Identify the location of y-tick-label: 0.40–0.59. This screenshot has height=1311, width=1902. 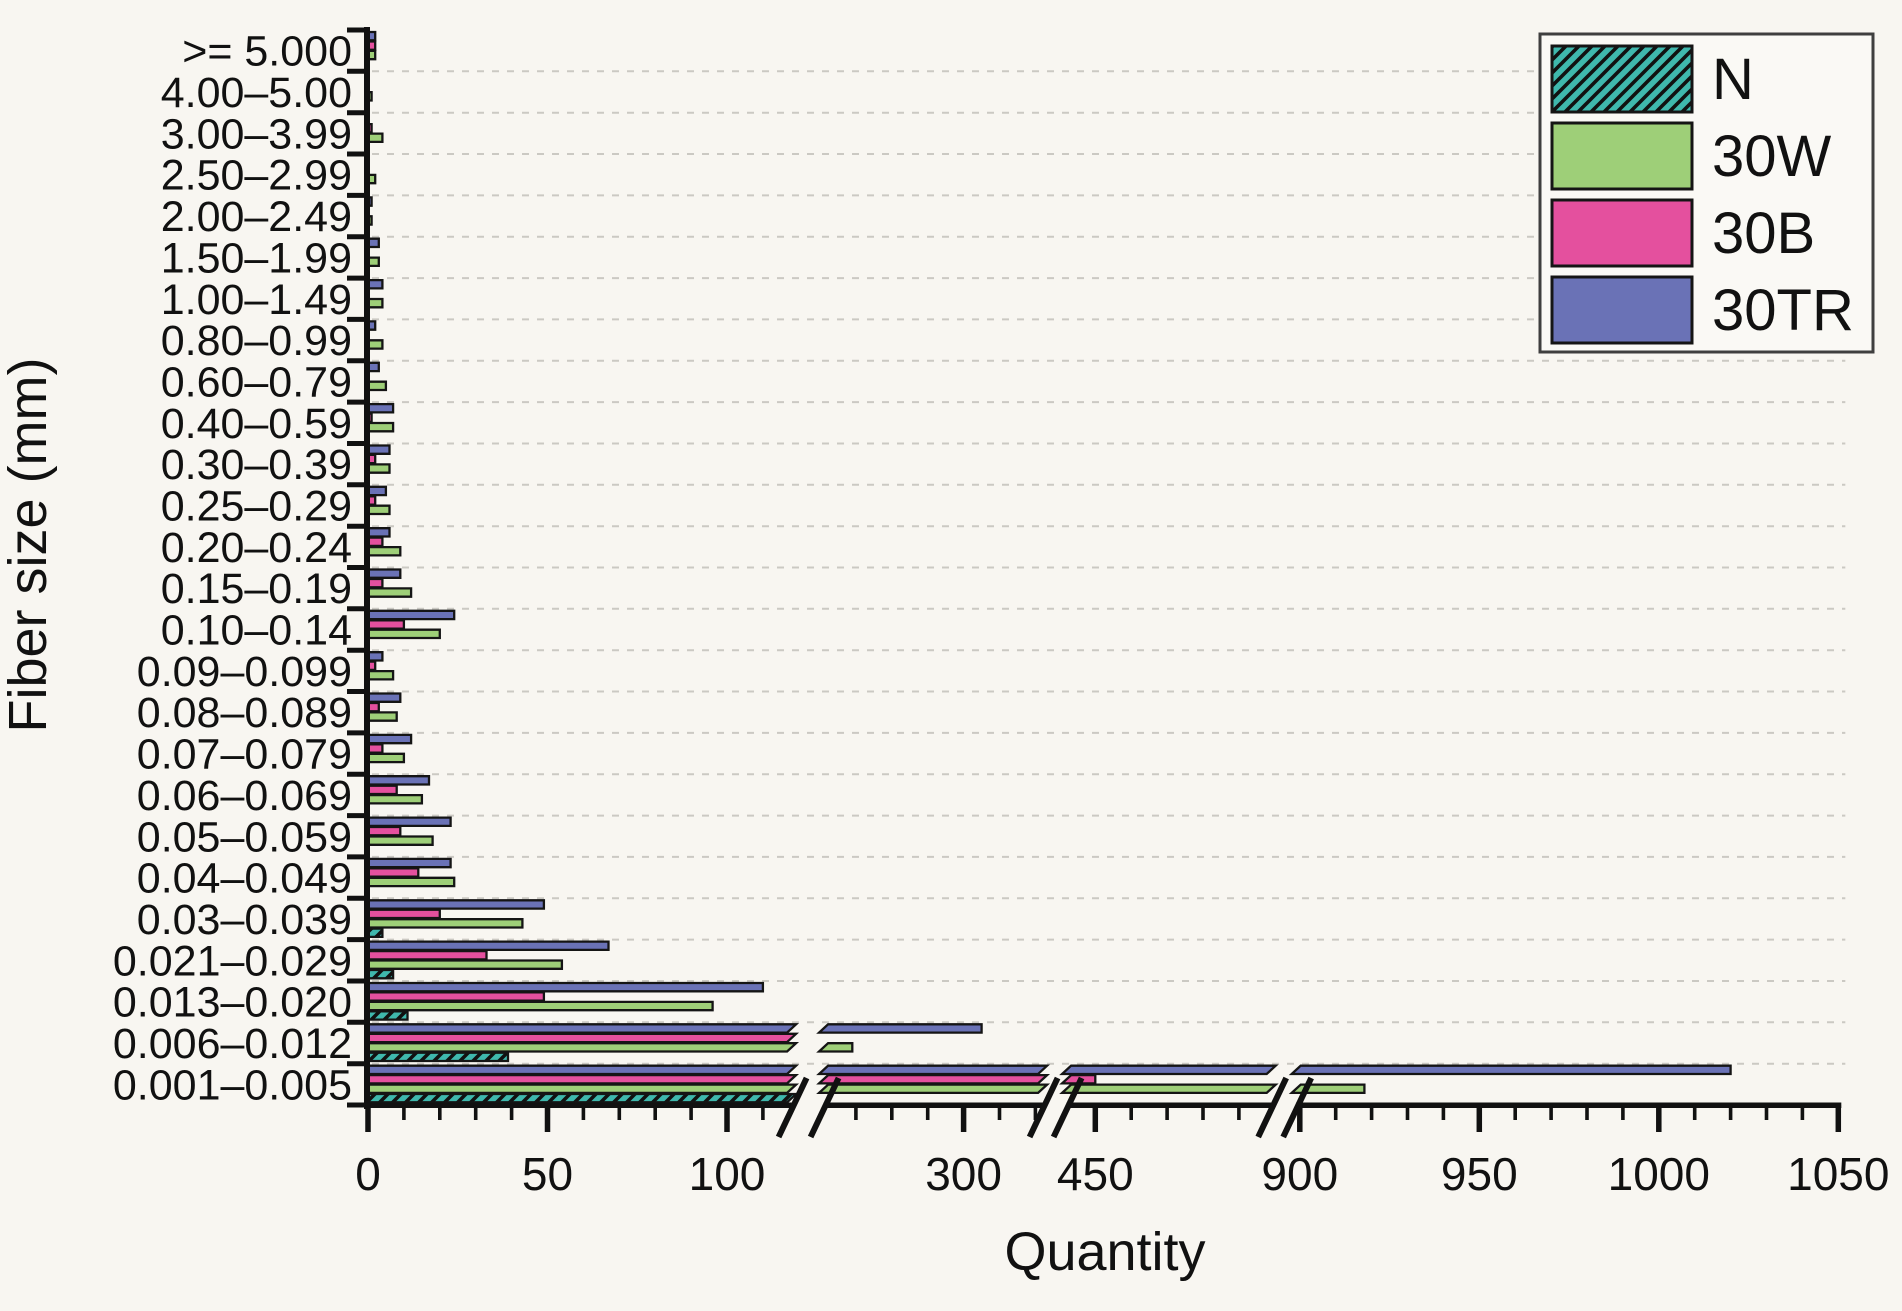
(256, 424).